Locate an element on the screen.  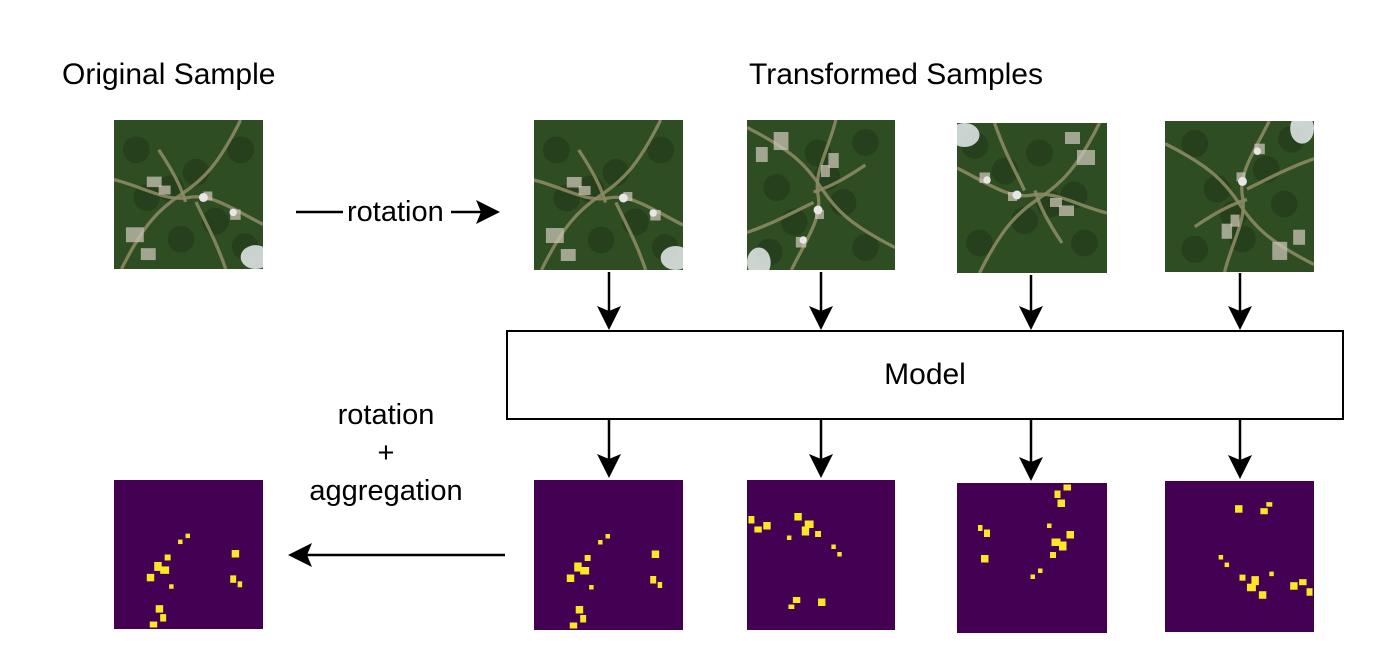
aggregated-mask is located at coordinates (188, 554).